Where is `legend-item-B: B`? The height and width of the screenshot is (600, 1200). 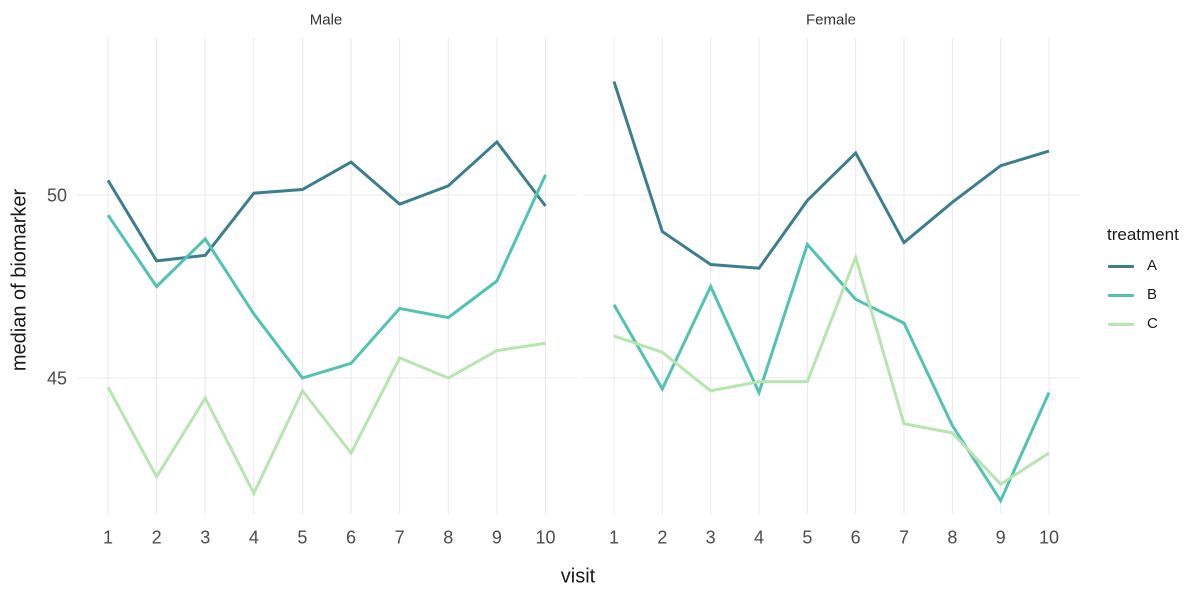
legend-item-B: B is located at coordinates (1132, 295).